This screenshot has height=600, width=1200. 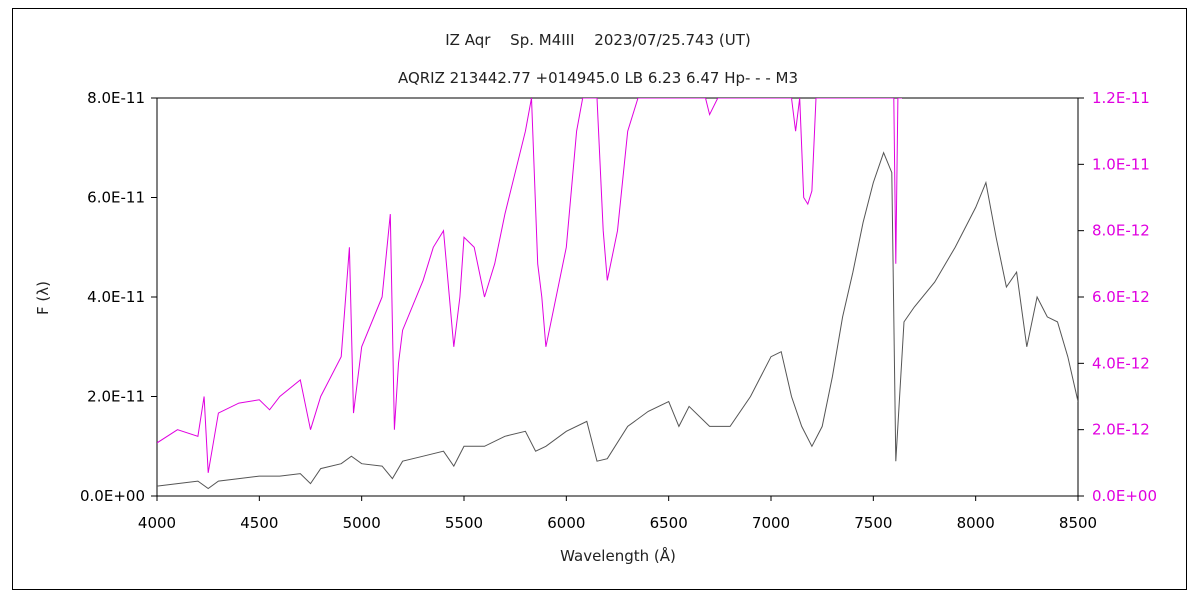 What do you see at coordinates (618, 555) in the screenshot?
I see `x-axis-label: Wavelength (Å)` at bounding box center [618, 555].